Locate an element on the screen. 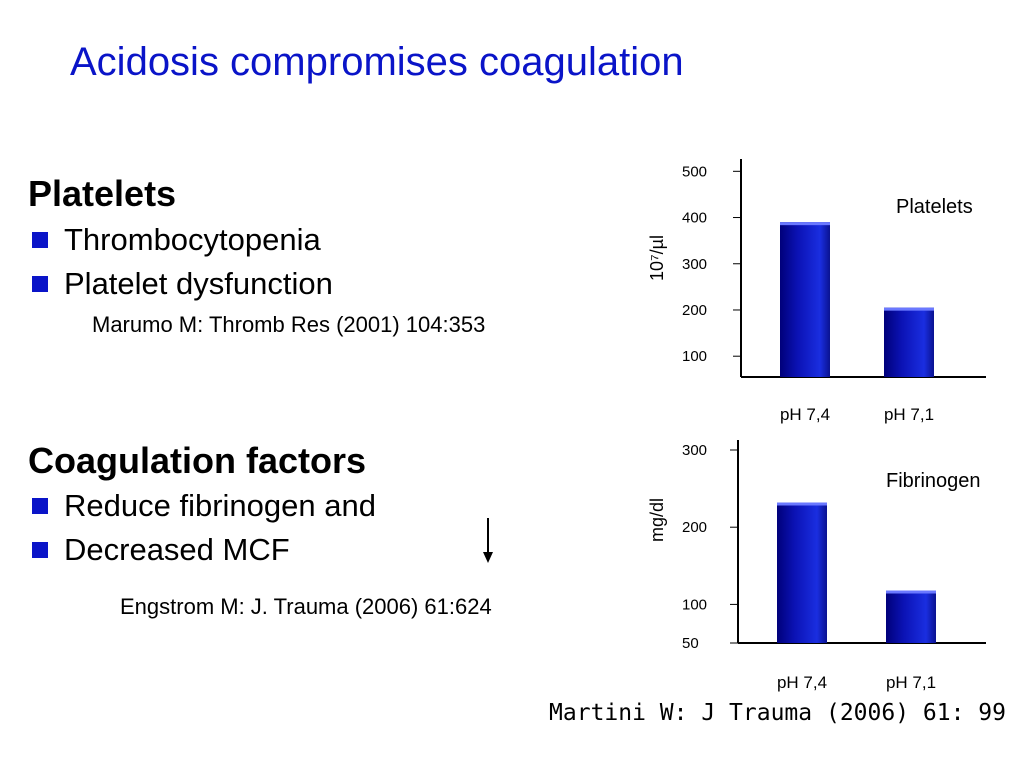  bullet-item-thrombocytopenia: Thrombocytopenia is located at coordinates (176, 240).